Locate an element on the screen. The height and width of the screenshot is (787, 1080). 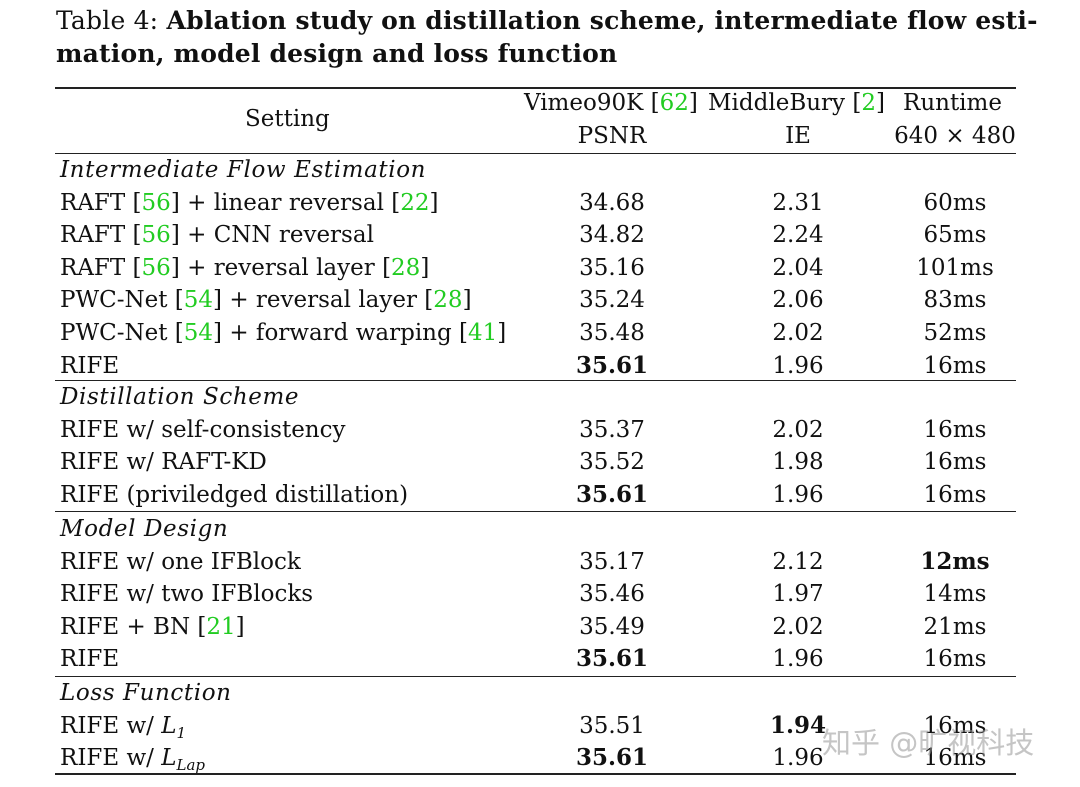
header-psnr: PSNR is located at coordinates (612, 136).